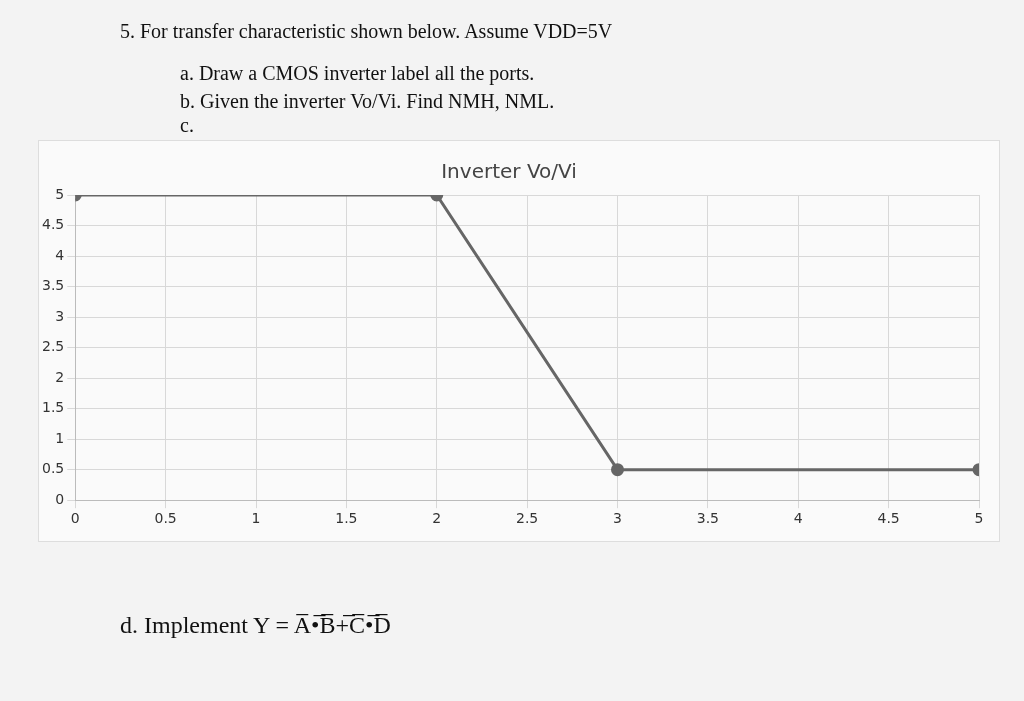  What do you see at coordinates (165, 518) in the screenshot?
I see `x-tick-label: 0.5` at bounding box center [165, 518].